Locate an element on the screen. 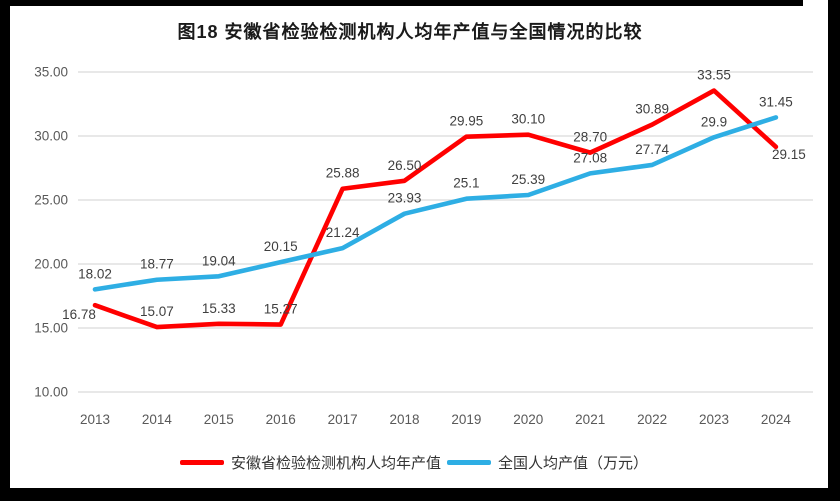 The height and width of the screenshot is (501, 840). data-label: 15.33 is located at coordinates (219, 308).